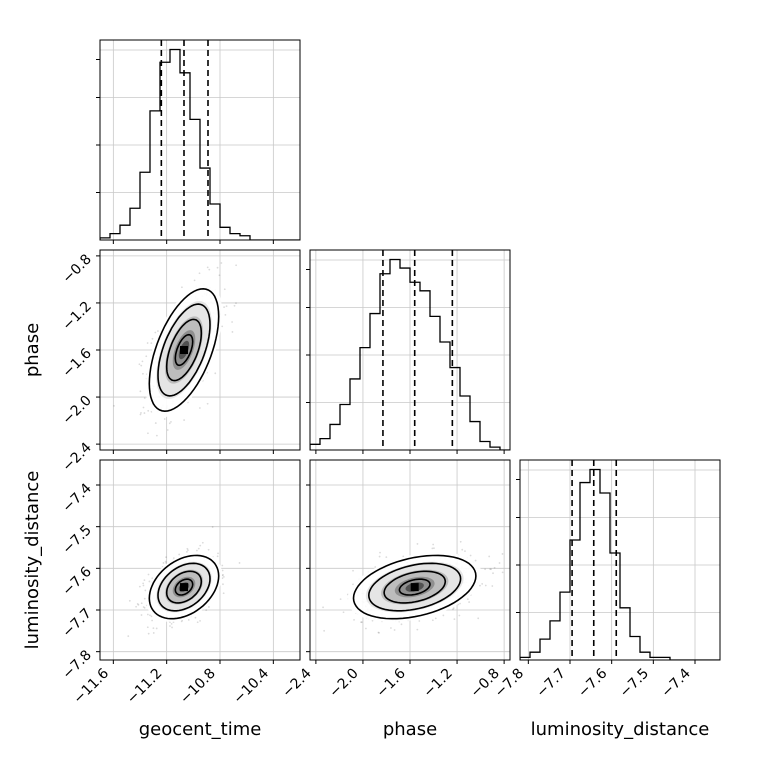  I want to click on histogram-phase, so click(410, 354).